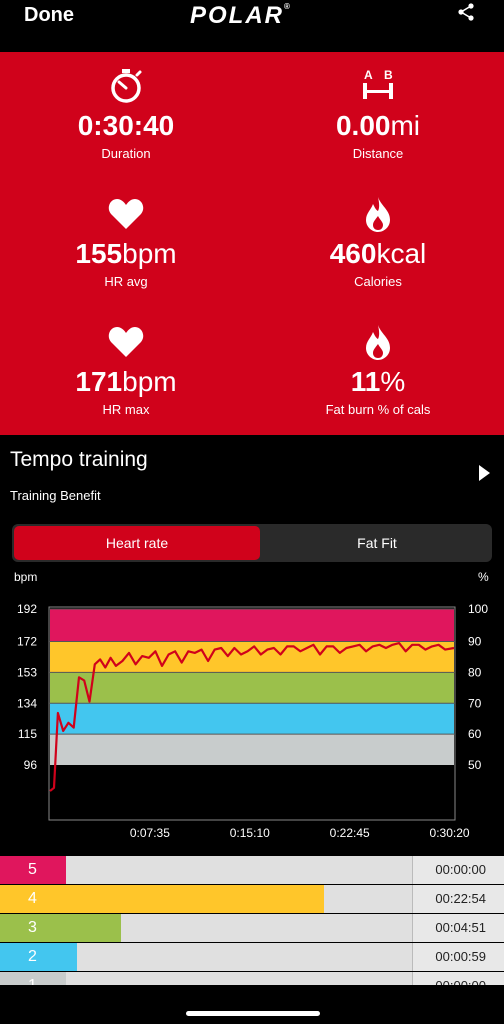 The width and height of the screenshot is (504, 1024). Describe the element at coordinates (393, 381) in the screenshot. I see `fat-burn-unit: %` at that location.